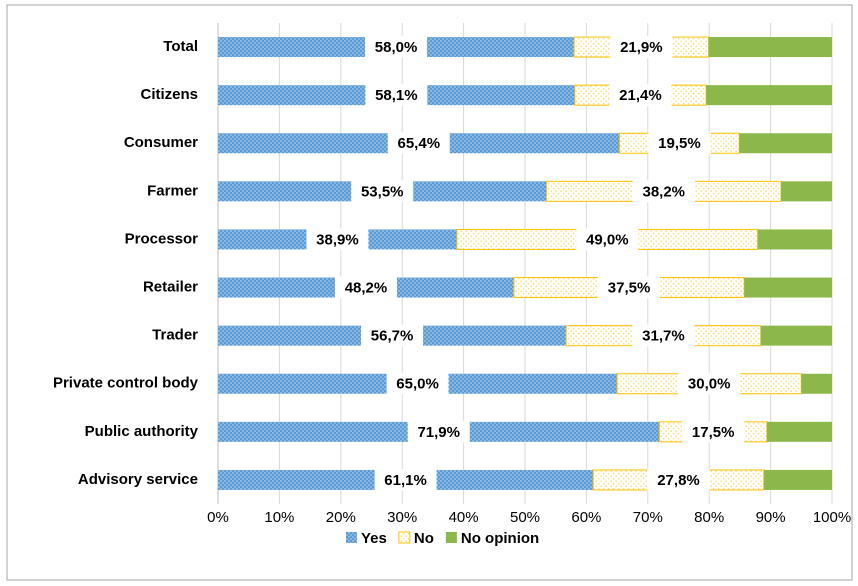 This screenshot has height=586, width=858. Describe the element at coordinates (175, 335) in the screenshot. I see `category-label: Trader` at that location.